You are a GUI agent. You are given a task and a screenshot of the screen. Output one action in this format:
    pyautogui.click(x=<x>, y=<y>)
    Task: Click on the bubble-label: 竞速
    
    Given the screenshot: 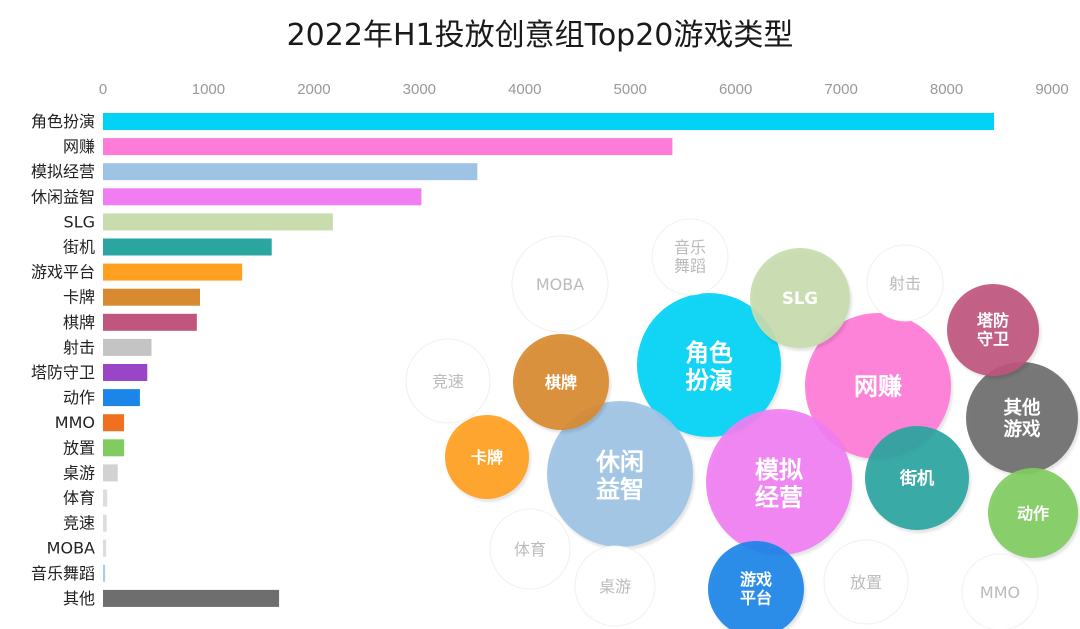 What is the action you would take?
    pyautogui.click(x=448, y=381)
    